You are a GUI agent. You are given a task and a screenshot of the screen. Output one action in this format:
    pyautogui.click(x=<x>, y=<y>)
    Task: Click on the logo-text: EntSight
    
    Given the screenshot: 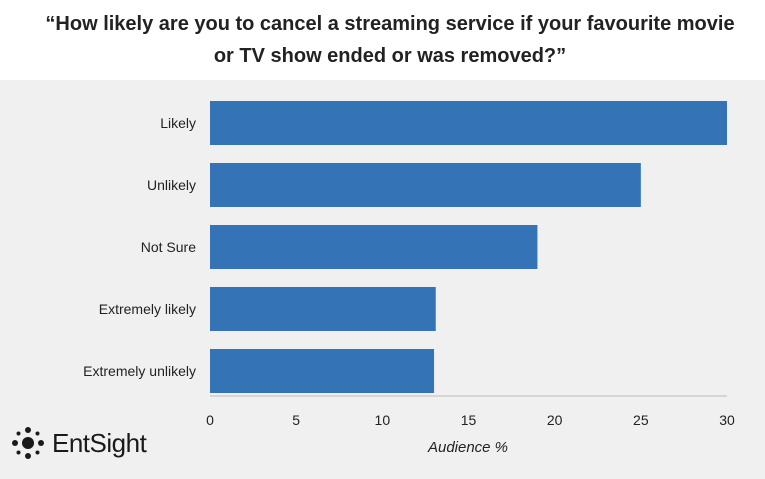 What is the action you would take?
    pyautogui.click(x=99, y=442)
    